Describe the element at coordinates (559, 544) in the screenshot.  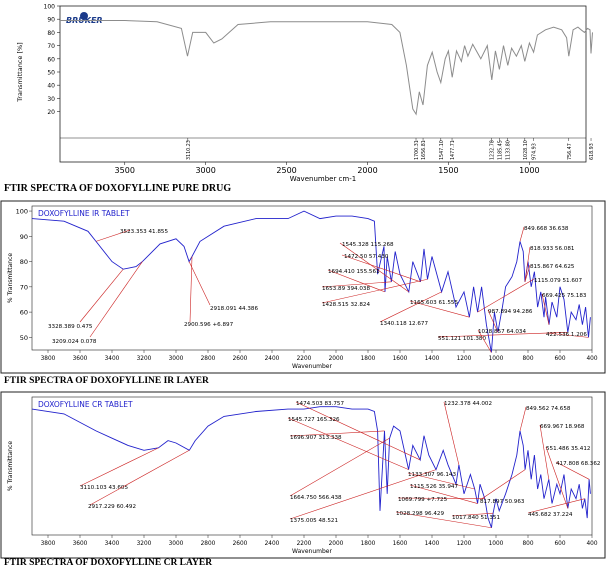
I see `x-tick-label: 600` at that location.